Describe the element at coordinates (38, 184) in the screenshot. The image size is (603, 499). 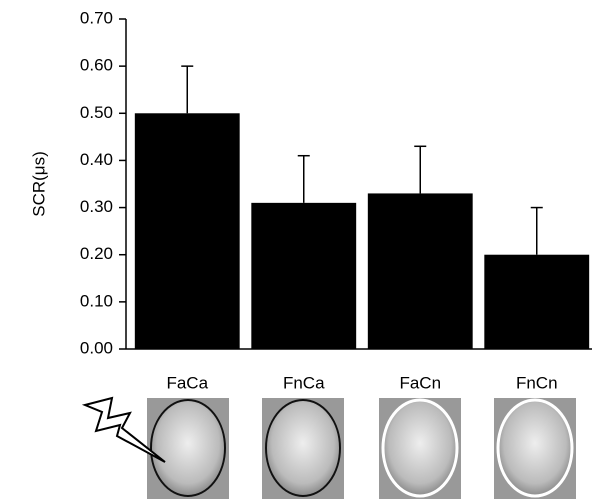
I see `y-axis-label: SCR(μs)` at that location.